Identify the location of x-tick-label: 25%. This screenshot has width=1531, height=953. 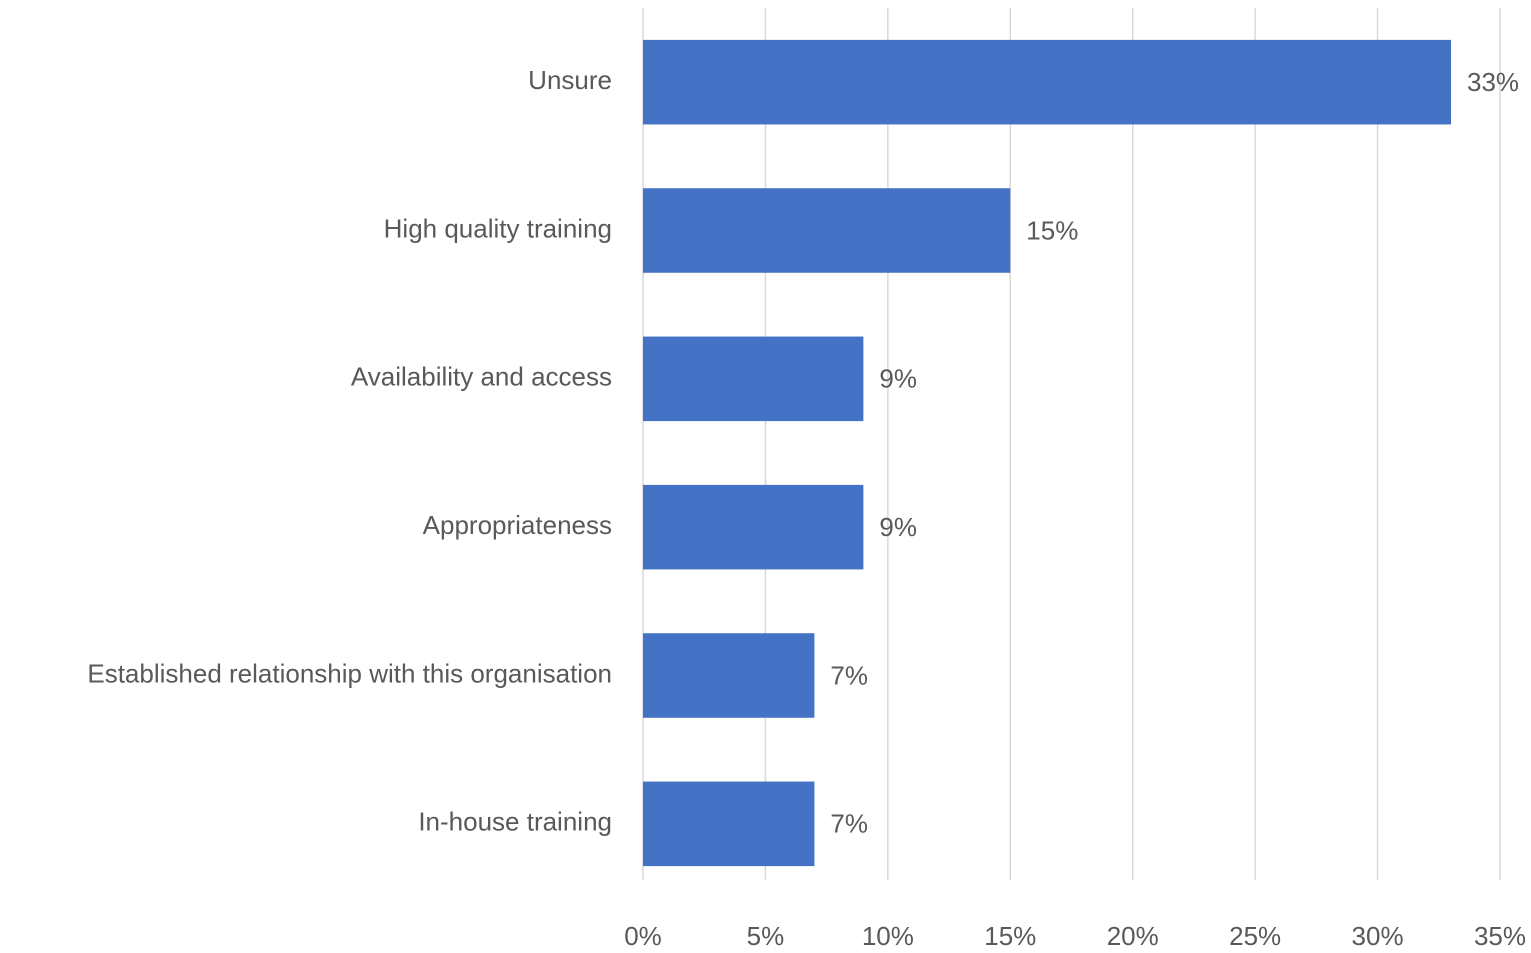
(1255, 936).